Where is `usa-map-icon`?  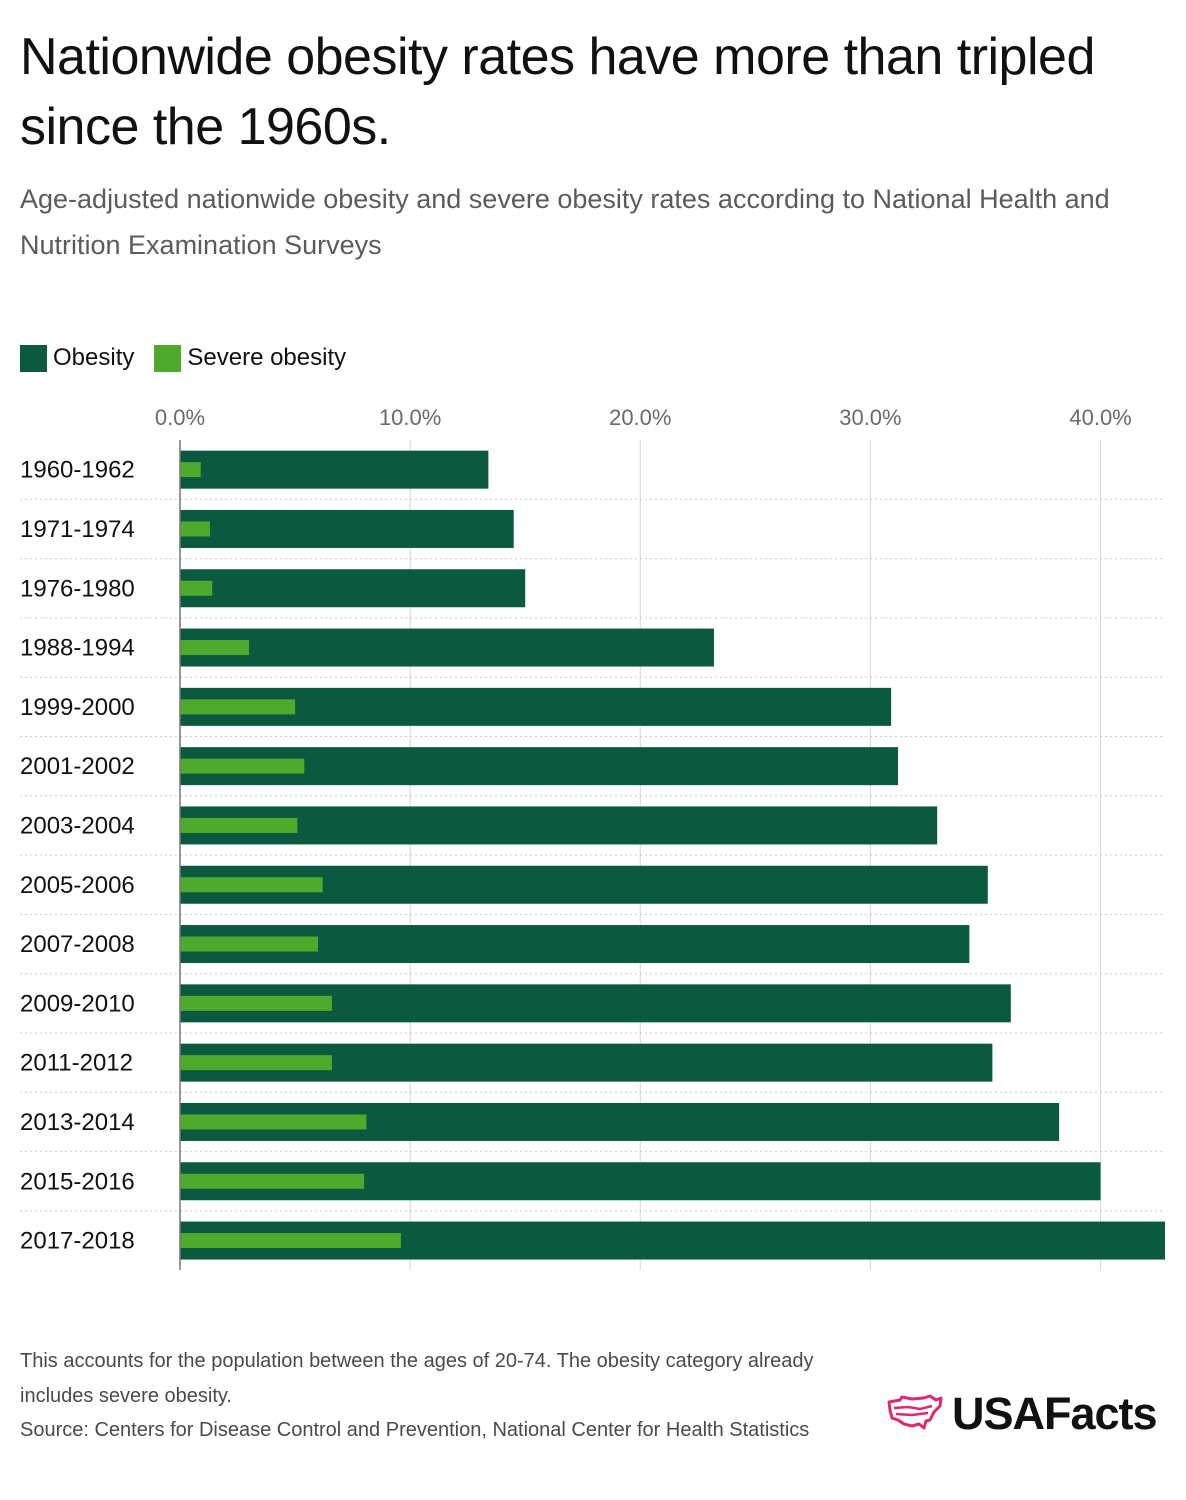
usa-map-icon is located at coordinates (915, 1412).